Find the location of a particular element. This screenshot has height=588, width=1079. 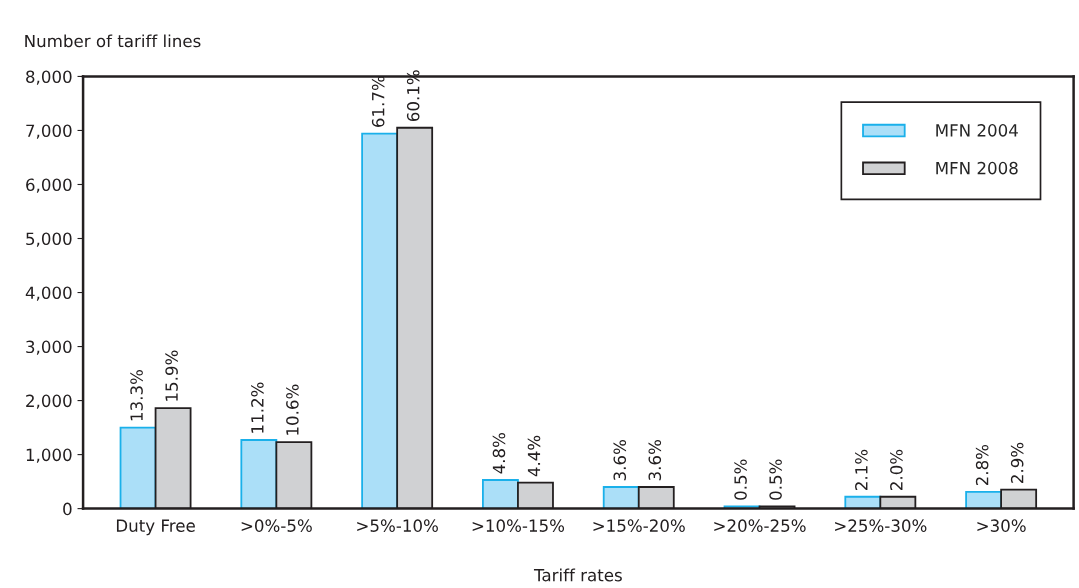

x-tick-label: >20%-25% is located at coordinates (760, 525).